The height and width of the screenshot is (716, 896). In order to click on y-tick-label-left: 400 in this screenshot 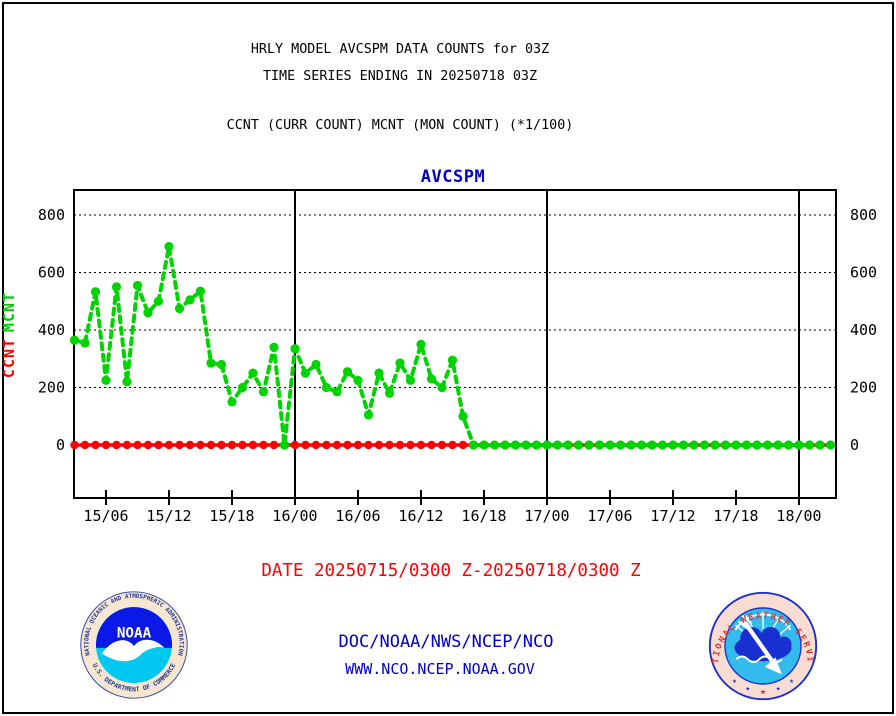, I will do `click(51, 330)`.